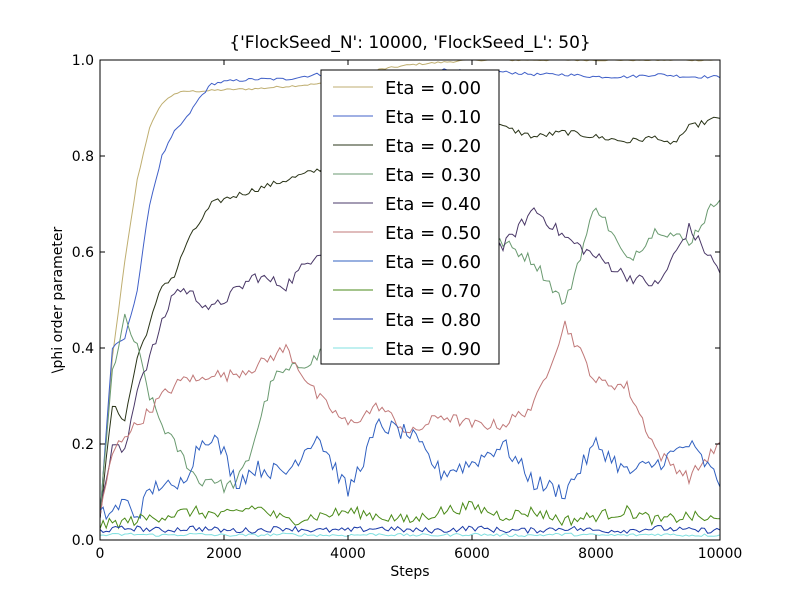 The width and height of the screenshot is (800, 600). What do you see at coordinates (433, 88) in the screenshot?
I see `legend-label: Eta = 0.00` at bounding box center [433, 88].